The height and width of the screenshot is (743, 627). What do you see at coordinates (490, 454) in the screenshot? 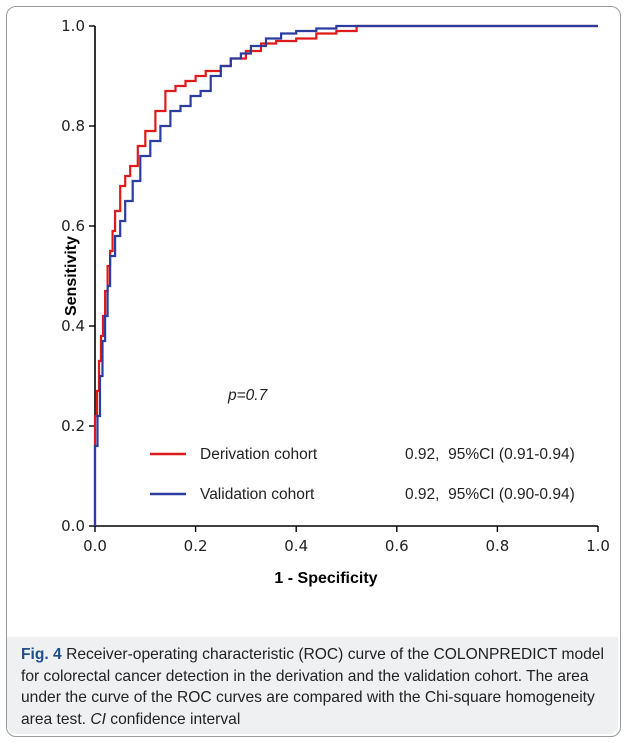
I see `legend-stat-derivation: 0.92, 95%CI (0.91-0.94)` at bounding box center [490, 454].